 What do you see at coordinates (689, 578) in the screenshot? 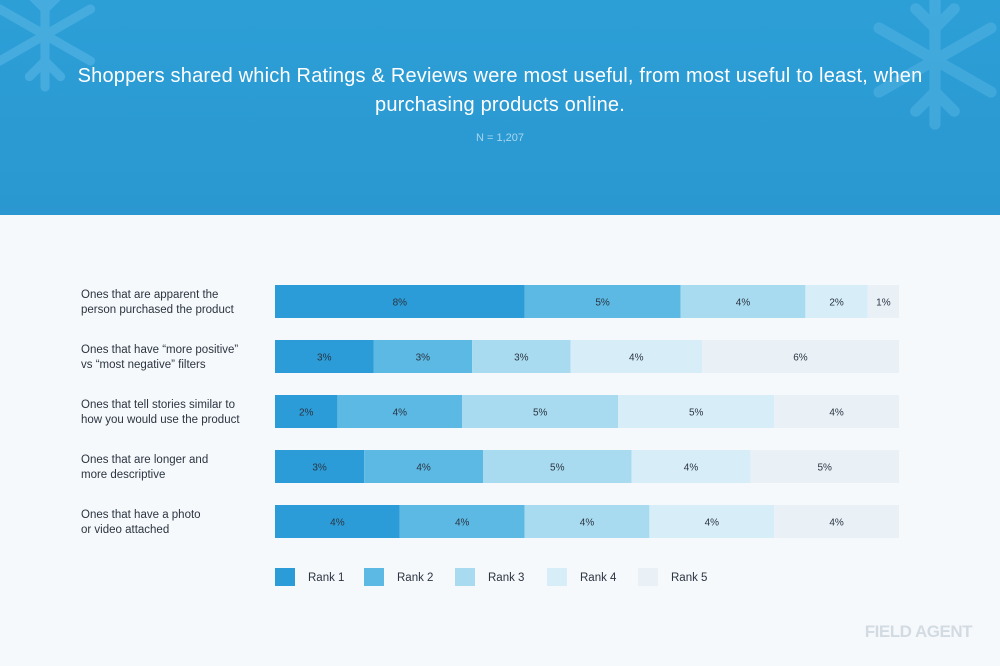
I see `legend-label: Rank 5` at bounding box center [689, 578].